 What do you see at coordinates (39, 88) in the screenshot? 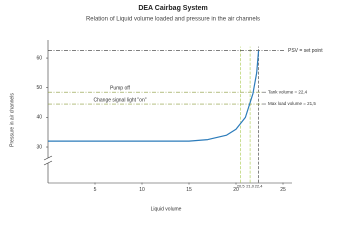
I see `y-tick-label: 50` at bounding box center [39, 88].